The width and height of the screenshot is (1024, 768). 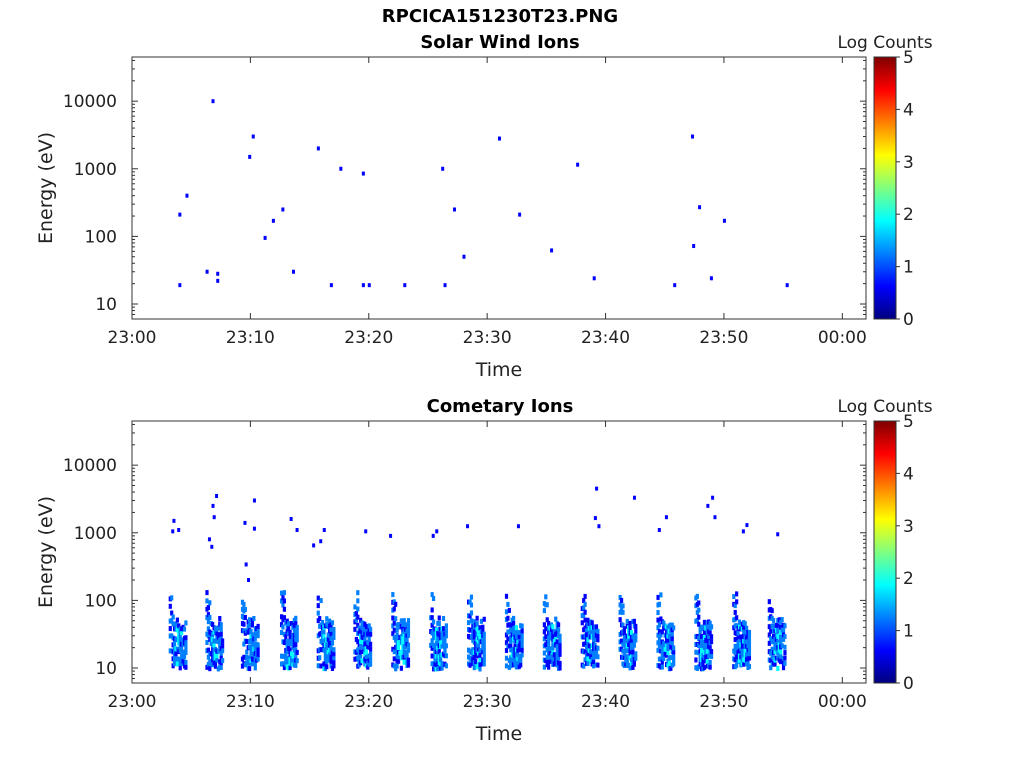 What do you see at coordinates (908, 632) in the screenshot?
I see `colorbar-tick-label: 1` at bounding box center [908, 632].